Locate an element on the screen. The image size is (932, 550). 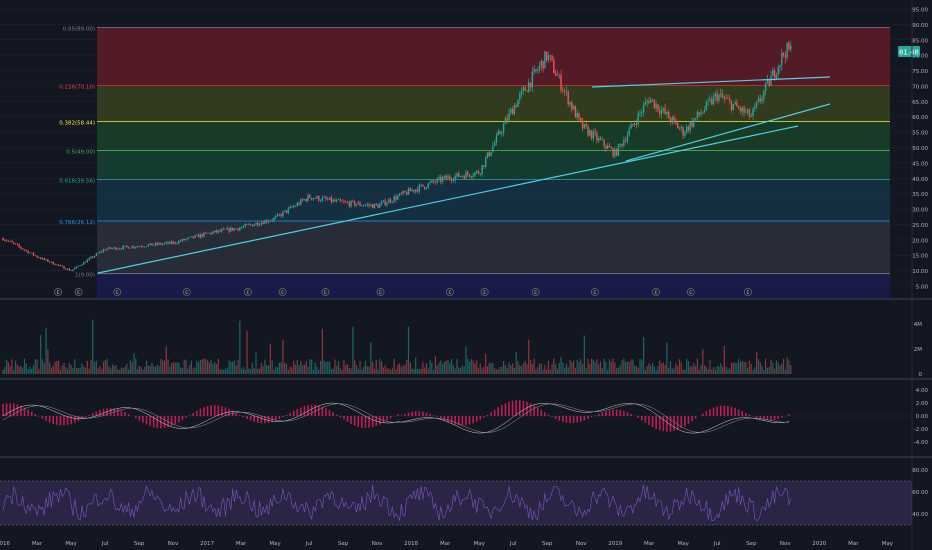
price-tick-label: 90.00 is located at coordinates (920, 26).